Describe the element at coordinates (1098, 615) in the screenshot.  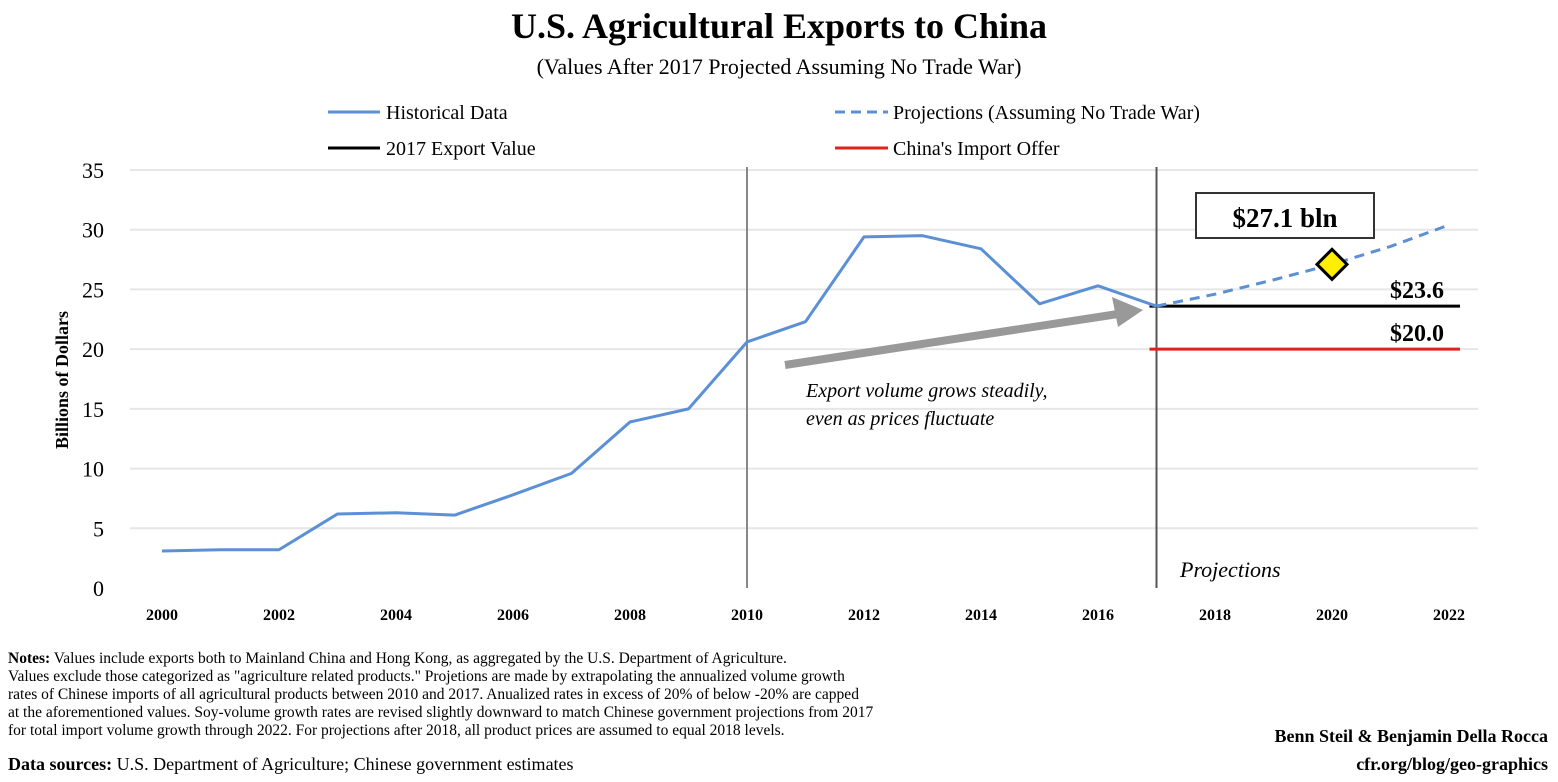
I see `x-tick-label: 2016` at that location.